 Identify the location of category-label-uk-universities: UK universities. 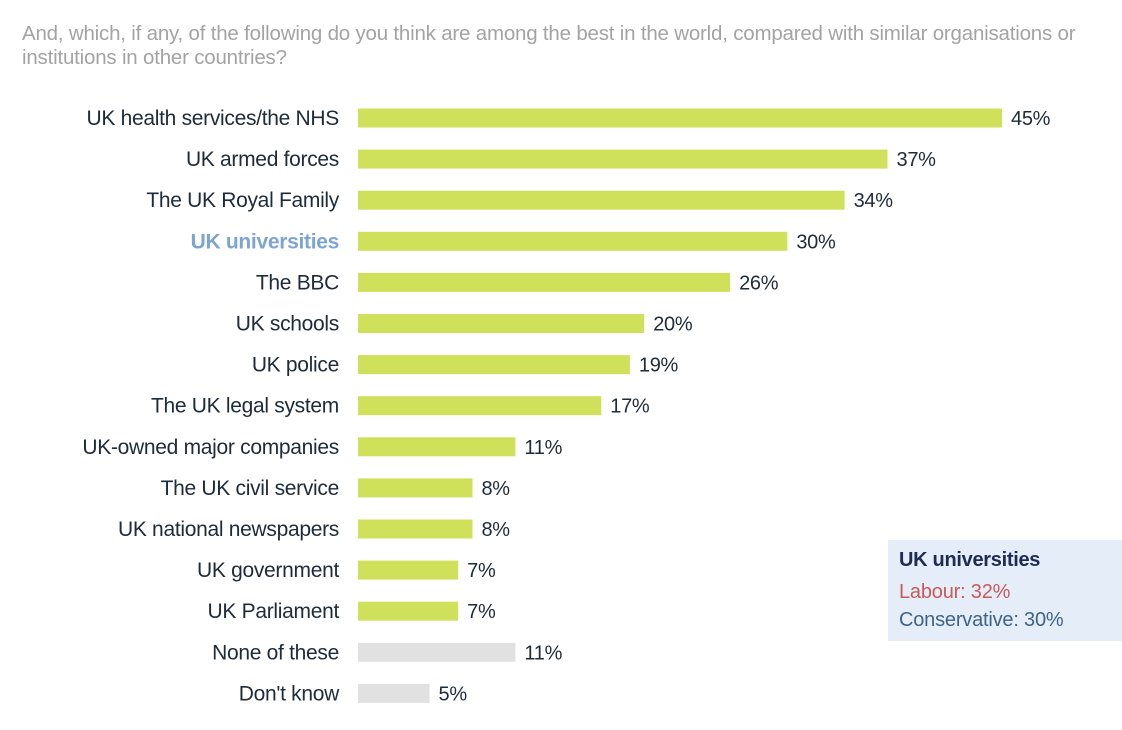
(265, 241).